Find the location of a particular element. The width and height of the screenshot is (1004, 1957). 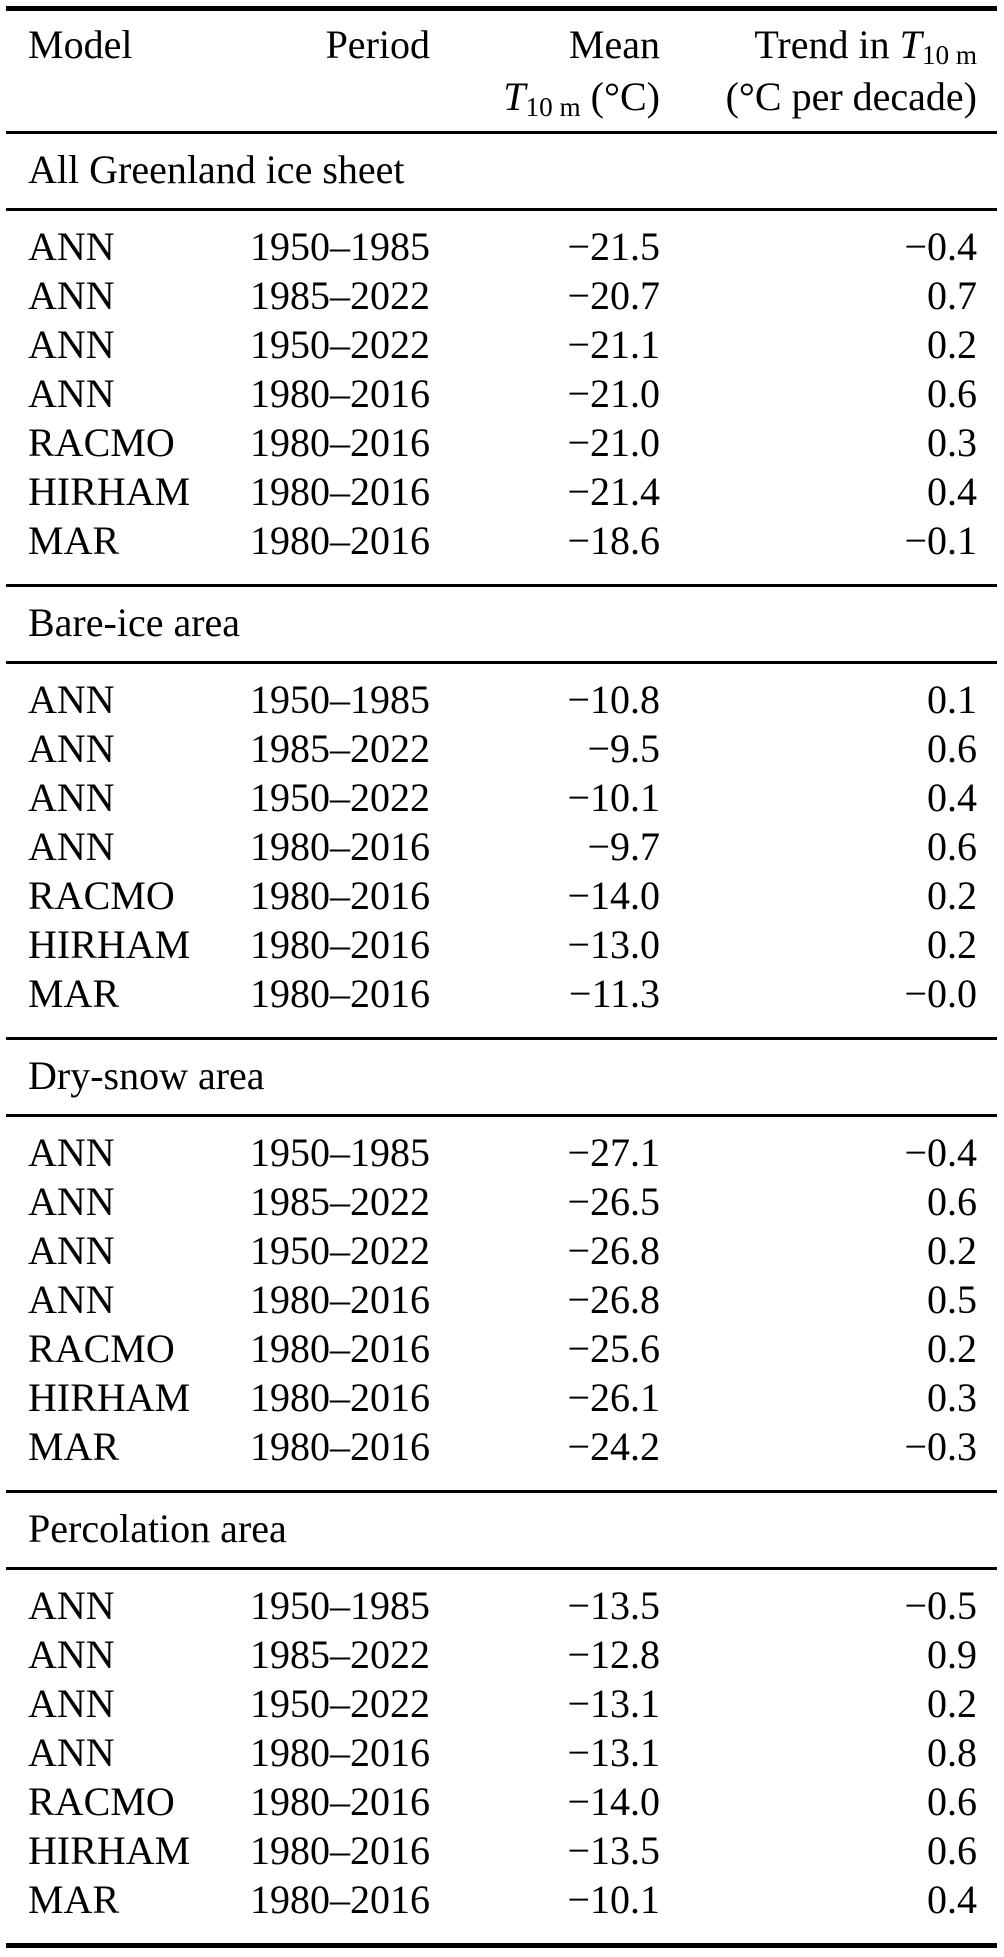

table-row: RACMO 1980–2016 −25.6 0.2 is located at coordinates (501, 1348).